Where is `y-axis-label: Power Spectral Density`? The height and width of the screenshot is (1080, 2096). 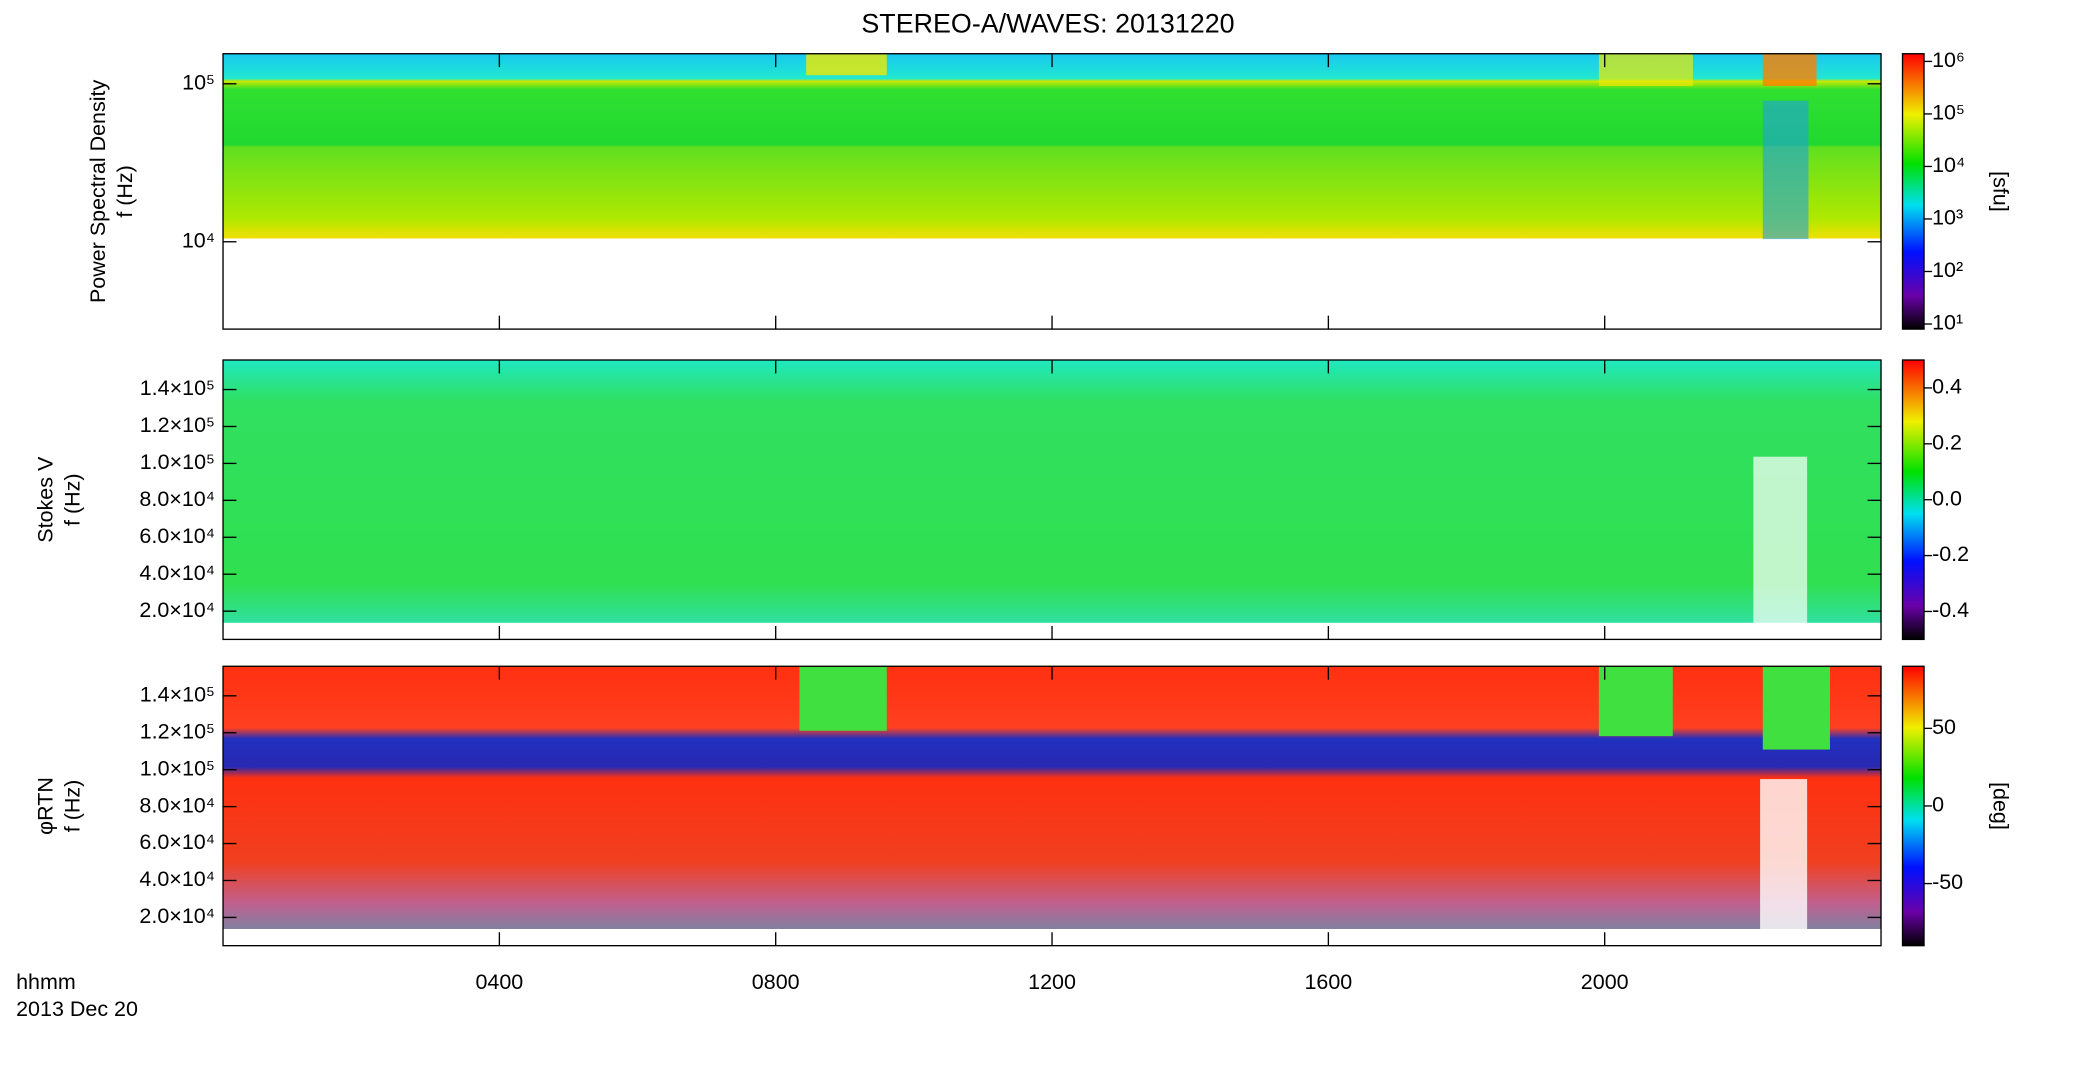
y-axis-label: Power Spectral Density is located at coordinates (98, 192).